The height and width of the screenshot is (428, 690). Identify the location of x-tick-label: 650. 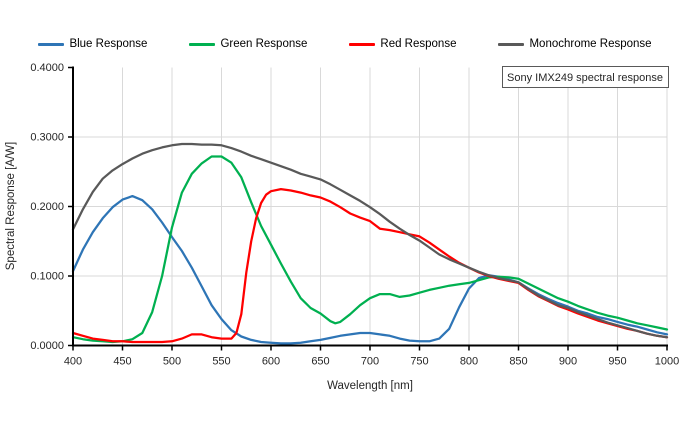
(320, 362).